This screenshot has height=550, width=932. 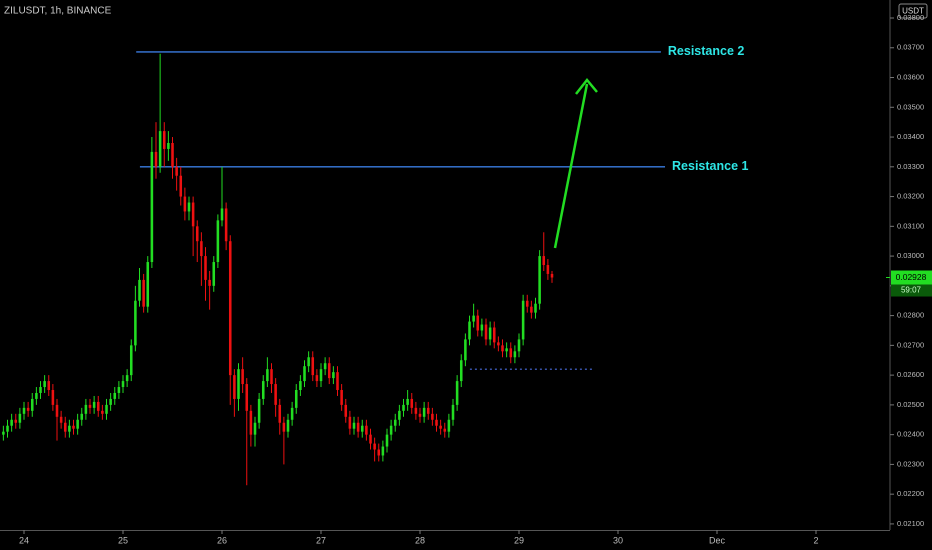 What do you see at coordinates (910, 523) in the screenshot?
I see `y-tick-label: 0.02100` at bounding box center [910, 523].